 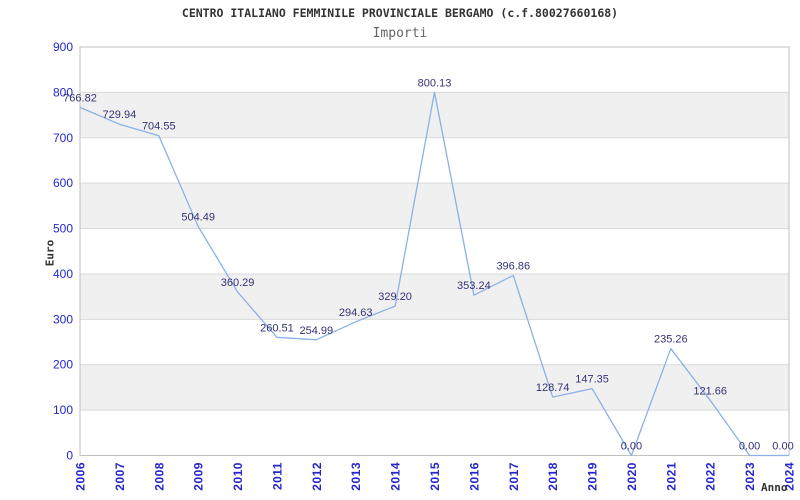 I want to click on x-tick-label: 2012, so click(x=317, y=476).